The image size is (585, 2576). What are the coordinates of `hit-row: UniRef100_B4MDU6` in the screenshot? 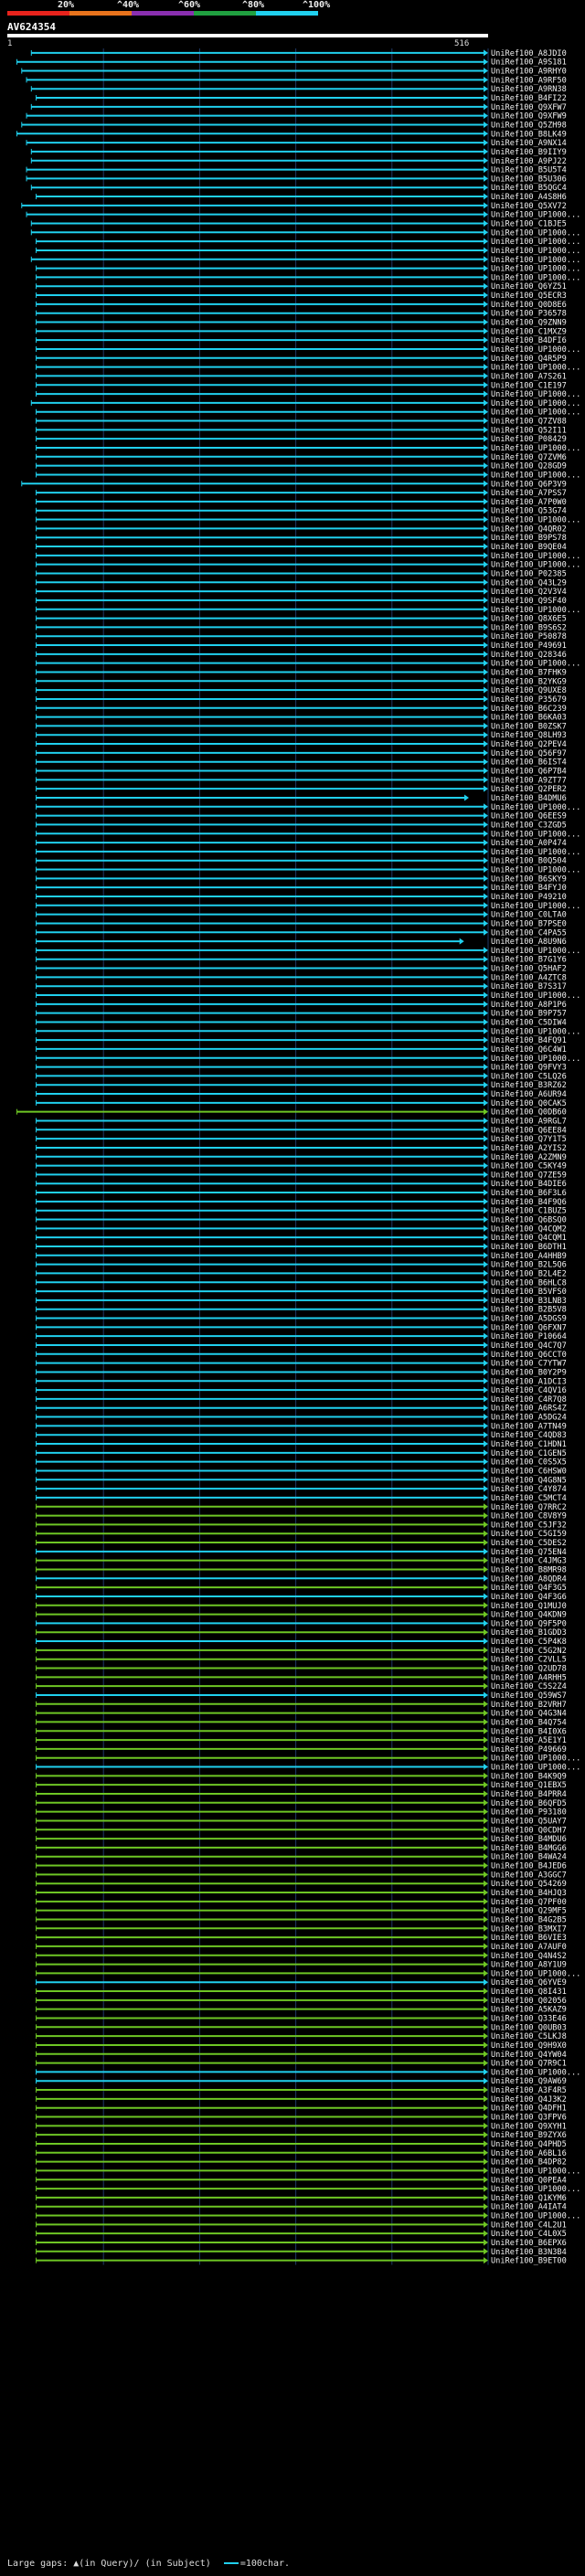 It's located at (301, 1839).